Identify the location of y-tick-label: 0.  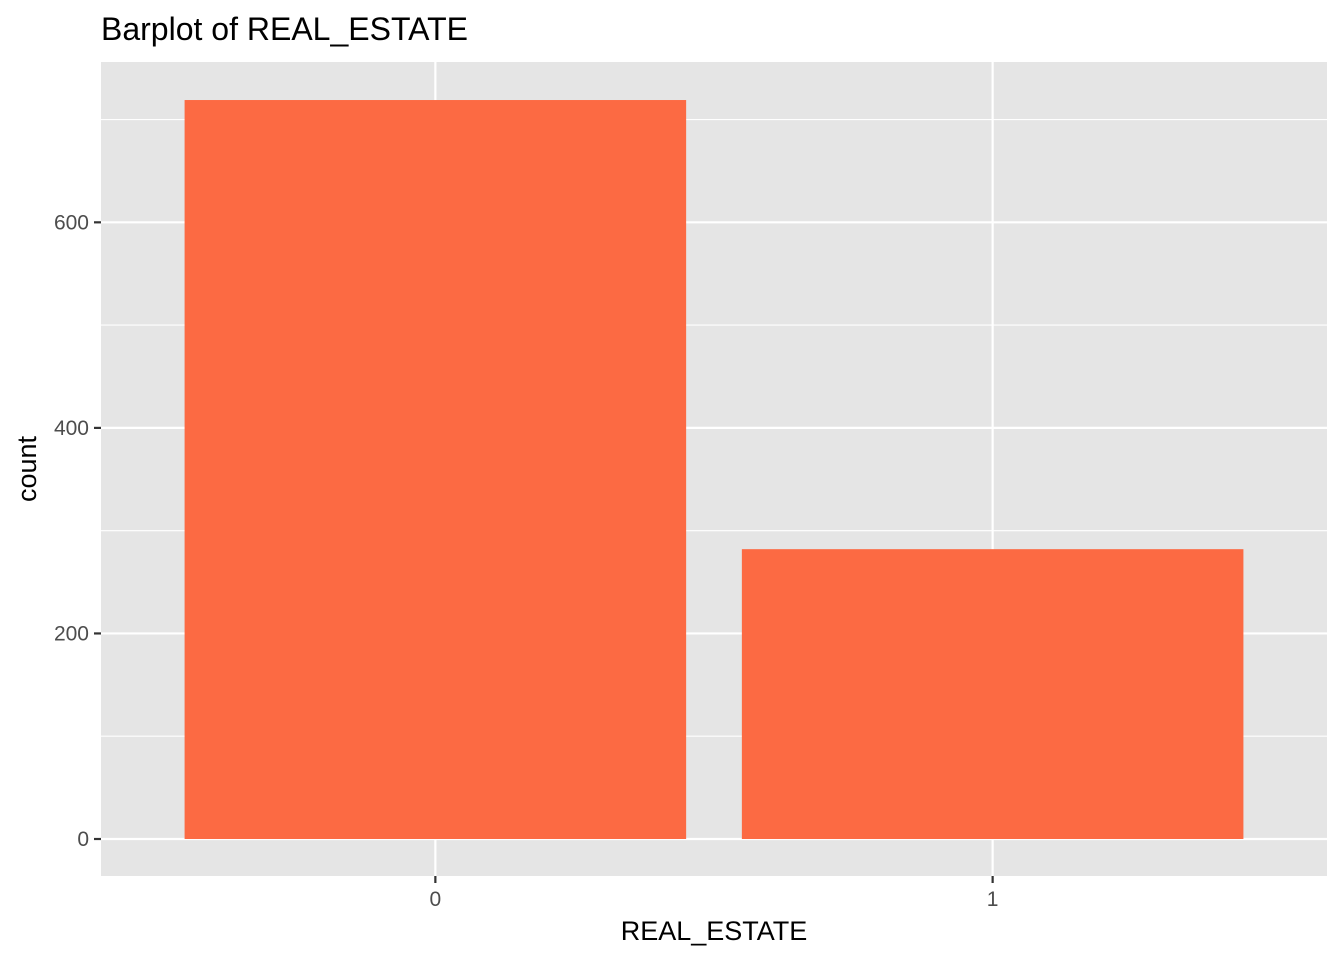
(83, 839).